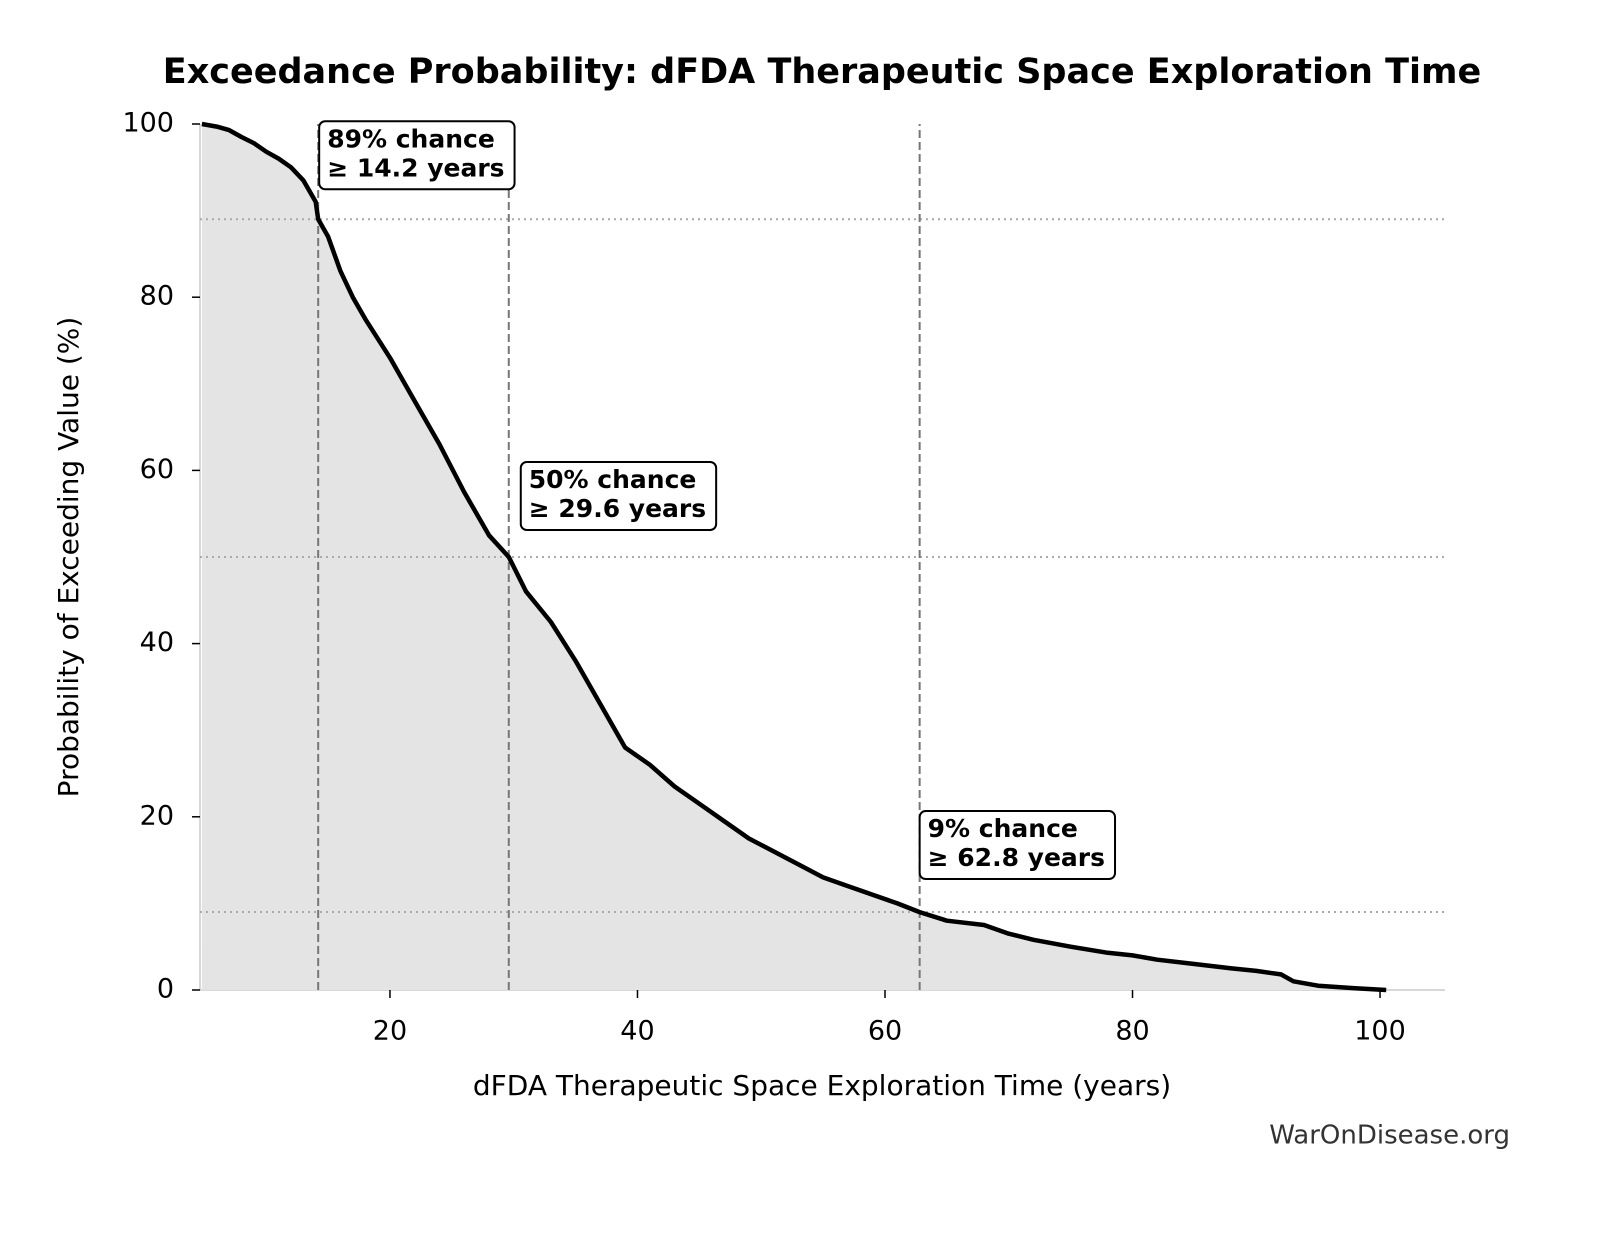 The height and width of the screenshot is (1238, 1604). I want to click on x-tick-label: 80, so click(1132, 1031).